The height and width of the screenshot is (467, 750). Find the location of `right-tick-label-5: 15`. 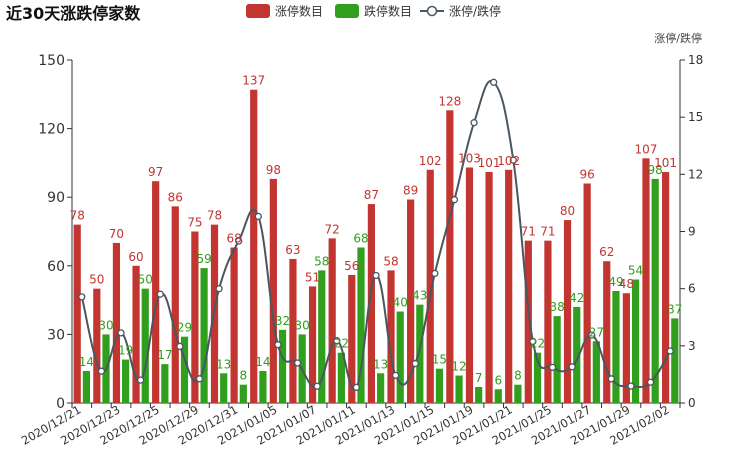

right-tick-label-5: 15 is located at coordinates (695, 117).